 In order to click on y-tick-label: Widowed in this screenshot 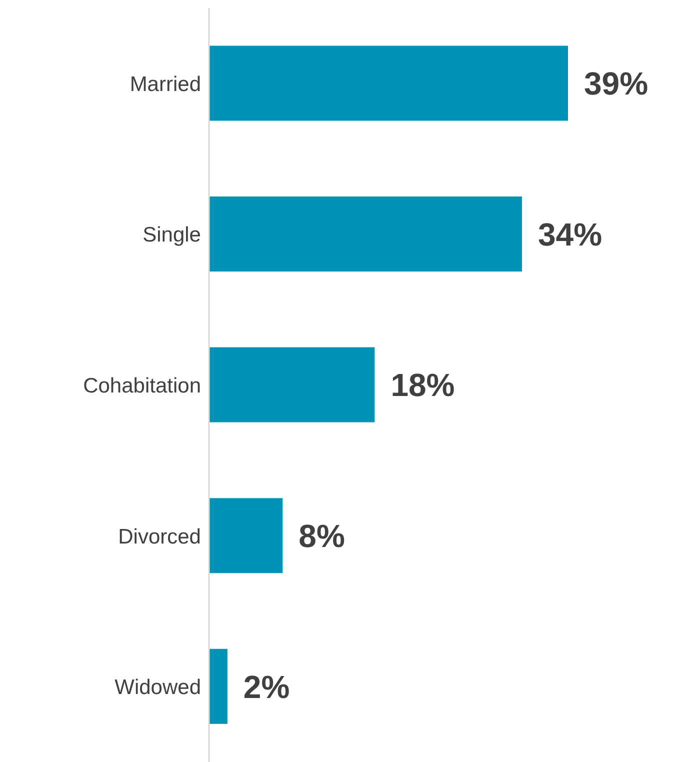, I will do `click(157, 688)`.